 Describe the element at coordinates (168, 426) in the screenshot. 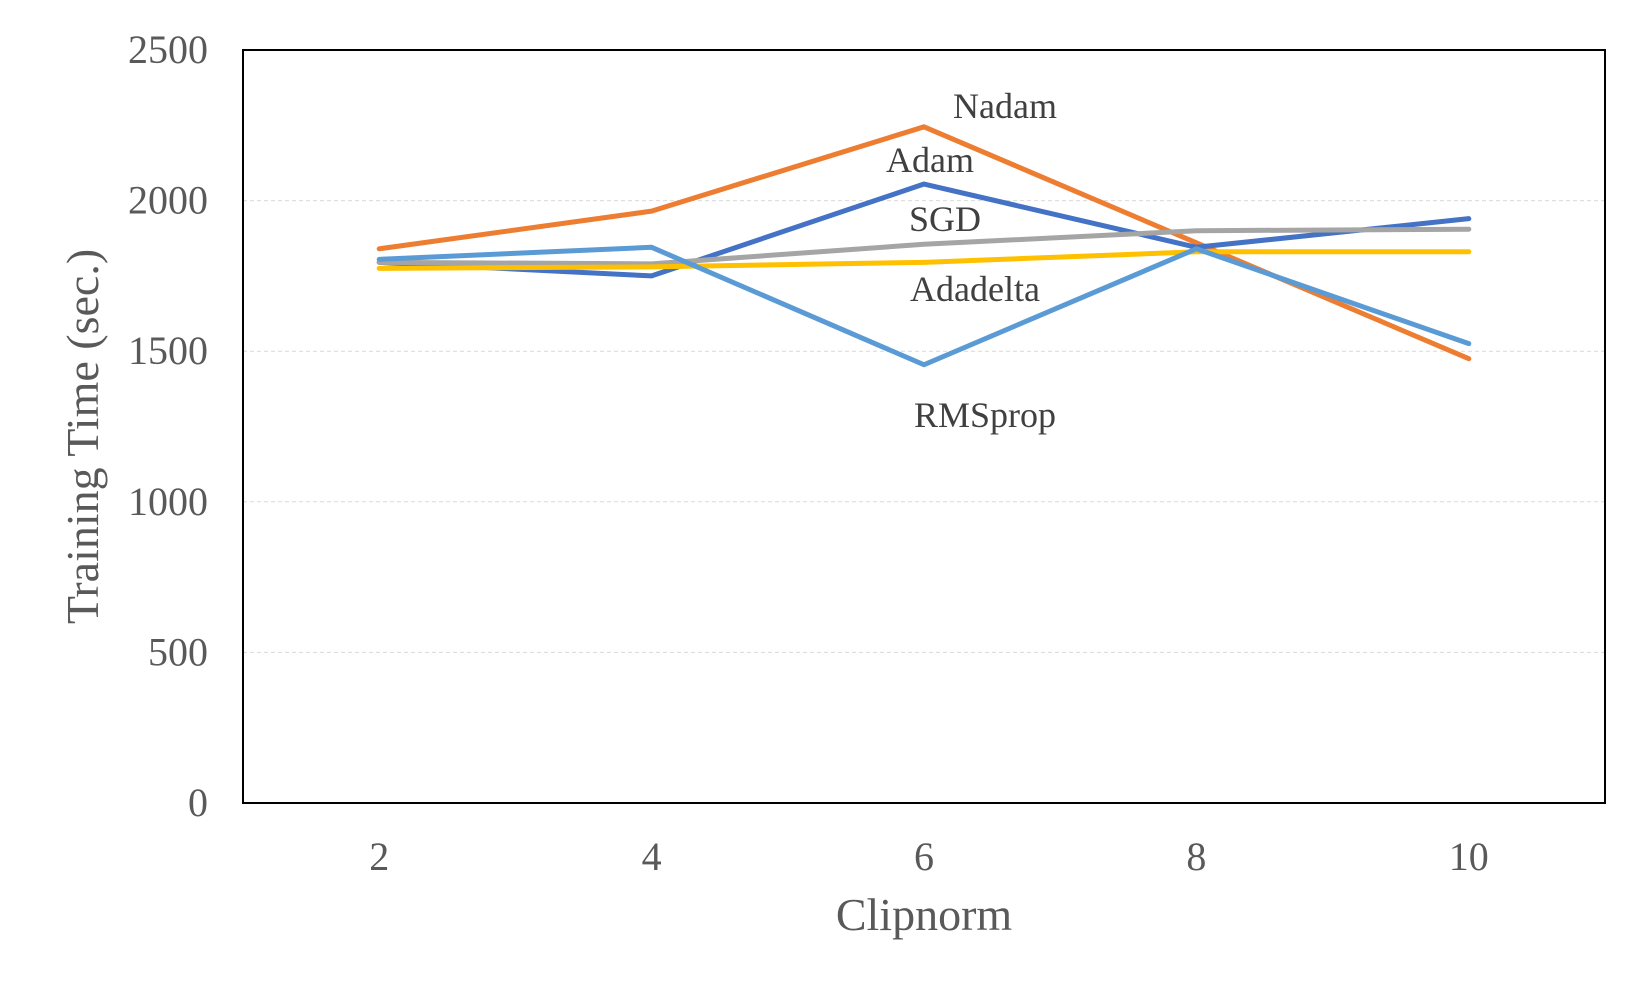

I see `y-axis-ticks: 0 500 1000 1500 2000 2500` at that location.